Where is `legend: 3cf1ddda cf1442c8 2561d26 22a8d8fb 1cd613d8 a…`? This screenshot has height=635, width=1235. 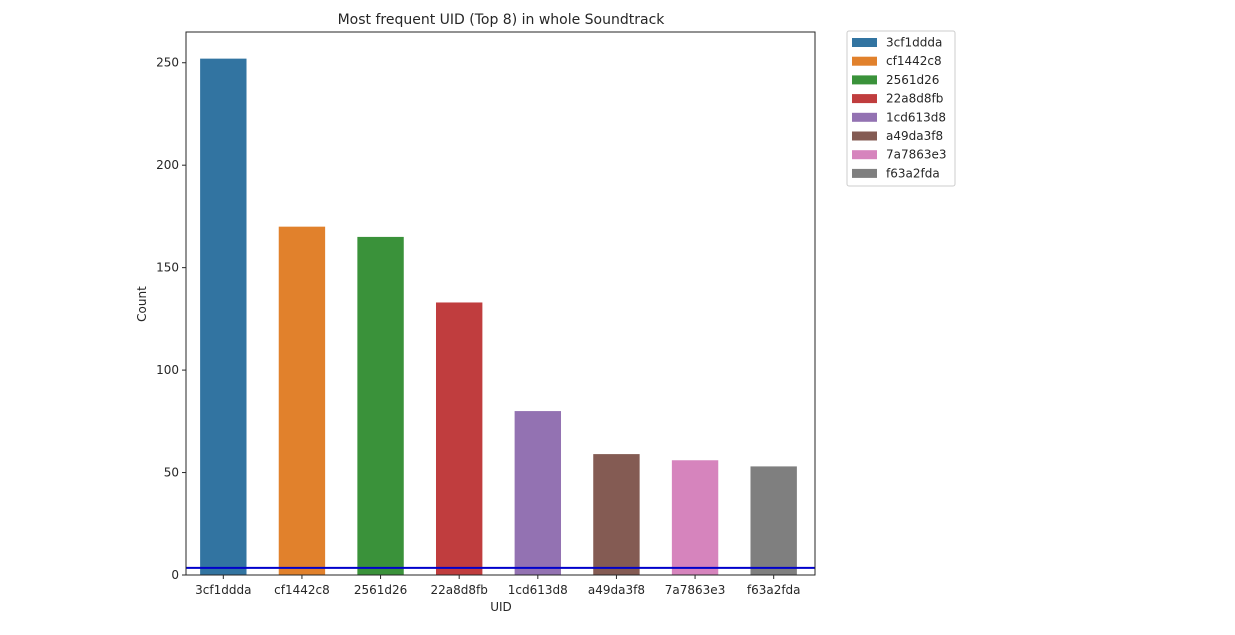
legend: 3cf1ddda cf1442c8 2561d26 22a8d8fb 1cd613d8 a… is located at coordinates (901, 108).